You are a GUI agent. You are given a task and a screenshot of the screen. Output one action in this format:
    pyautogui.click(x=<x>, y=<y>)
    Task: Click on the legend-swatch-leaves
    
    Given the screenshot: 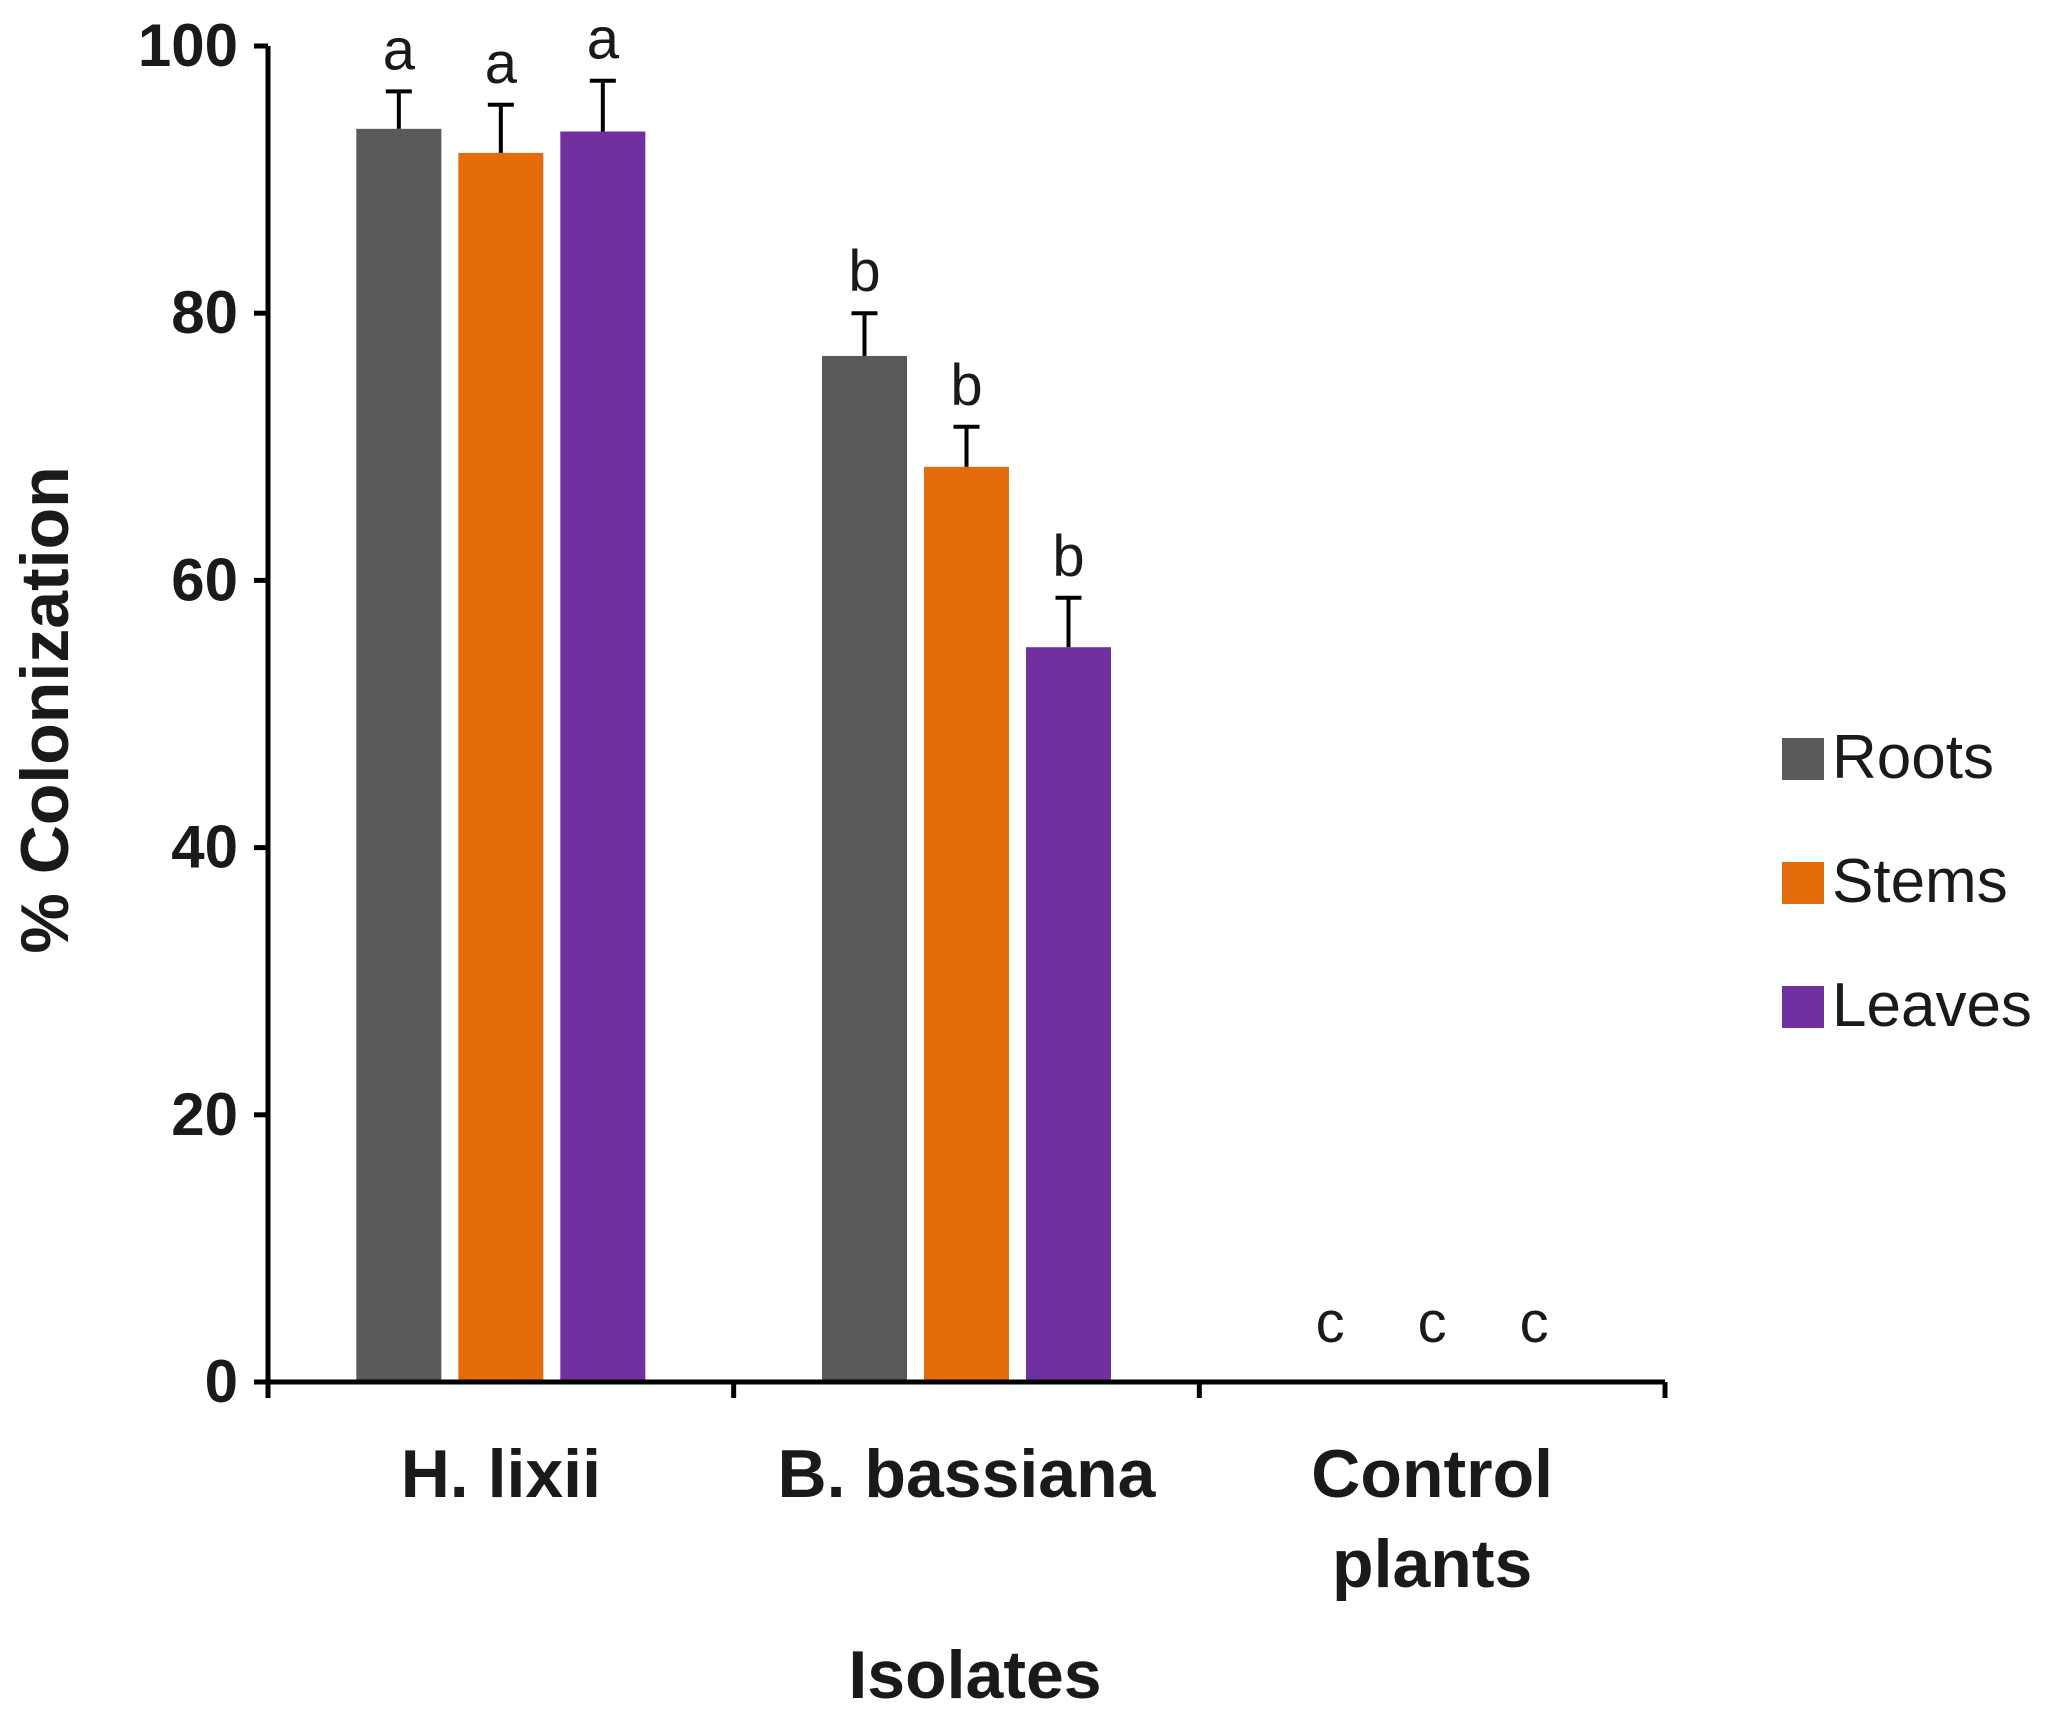 What is the action you would take?
    pyautogui.click(x=1803, y=1007)
    